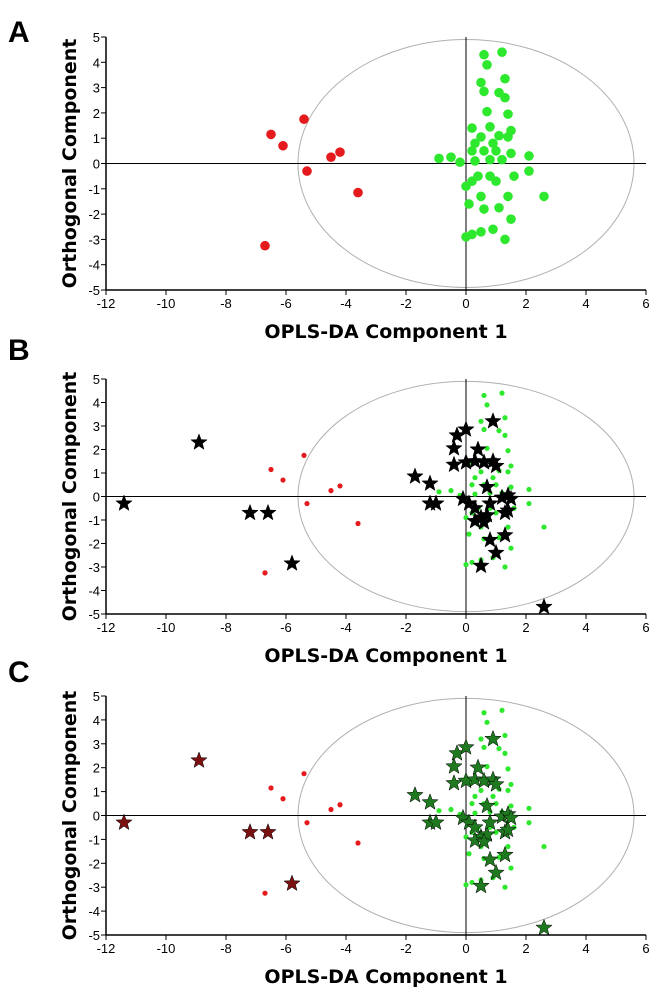 The height and width of the screenshot is (989, 654). I want to click on panel-letter: C, so click(19, 672).